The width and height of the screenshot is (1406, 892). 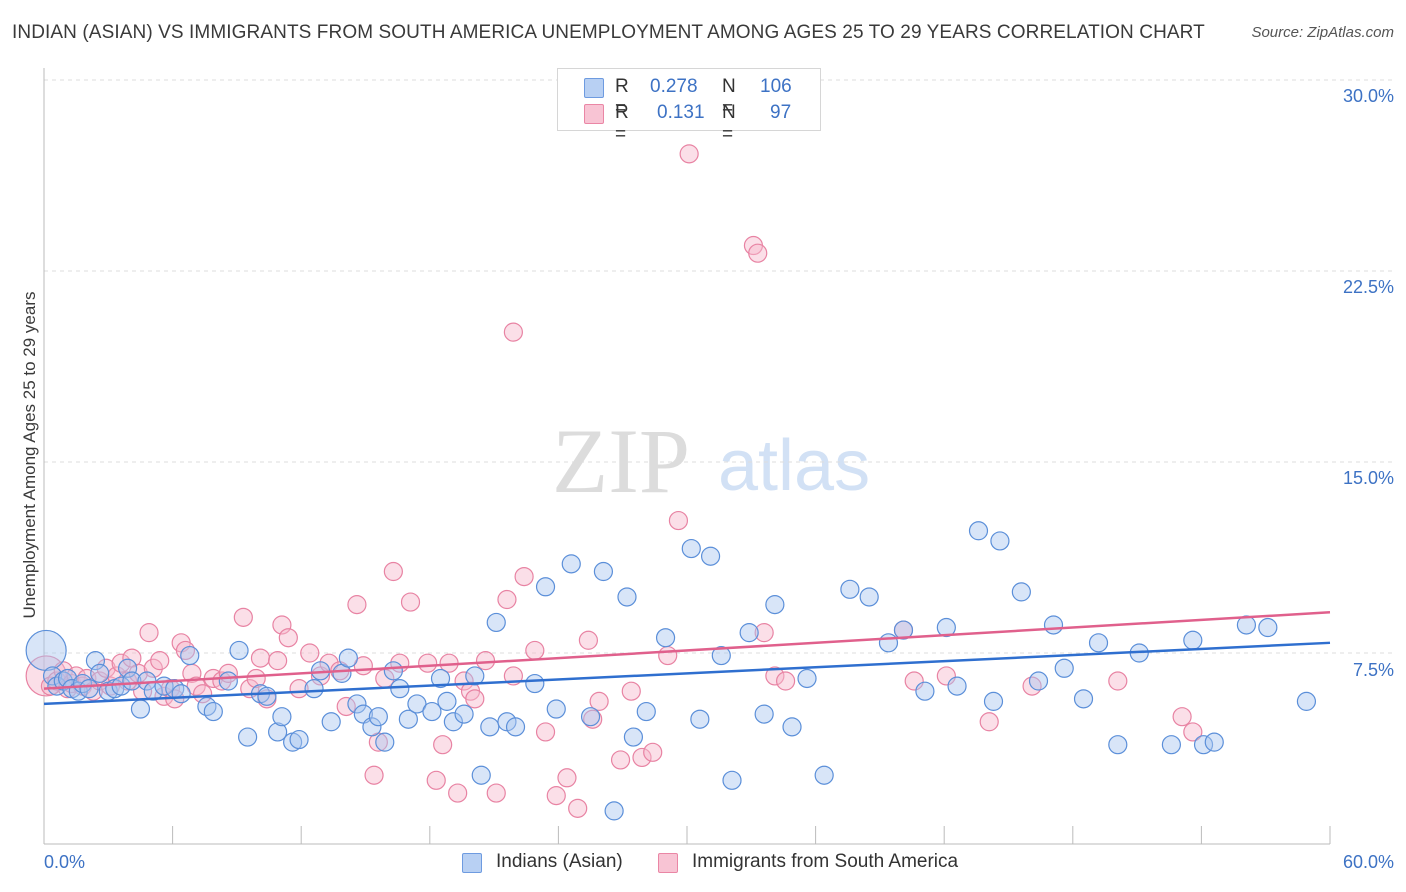 What do you see at coordinates (1368, 478) in the screenshot?
I see `y-tick-label: 15.0%` at bounding box center [1368, 478].